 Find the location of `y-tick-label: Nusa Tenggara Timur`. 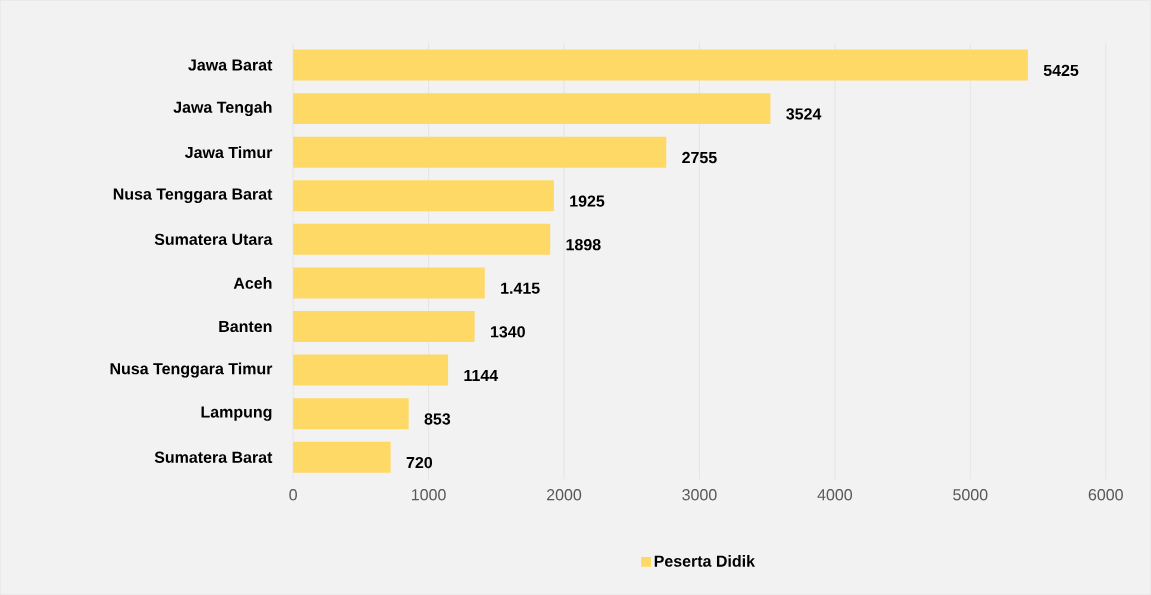

y-tick-label: Nusa Tenggara Timur is located at coordinates (191, 370).